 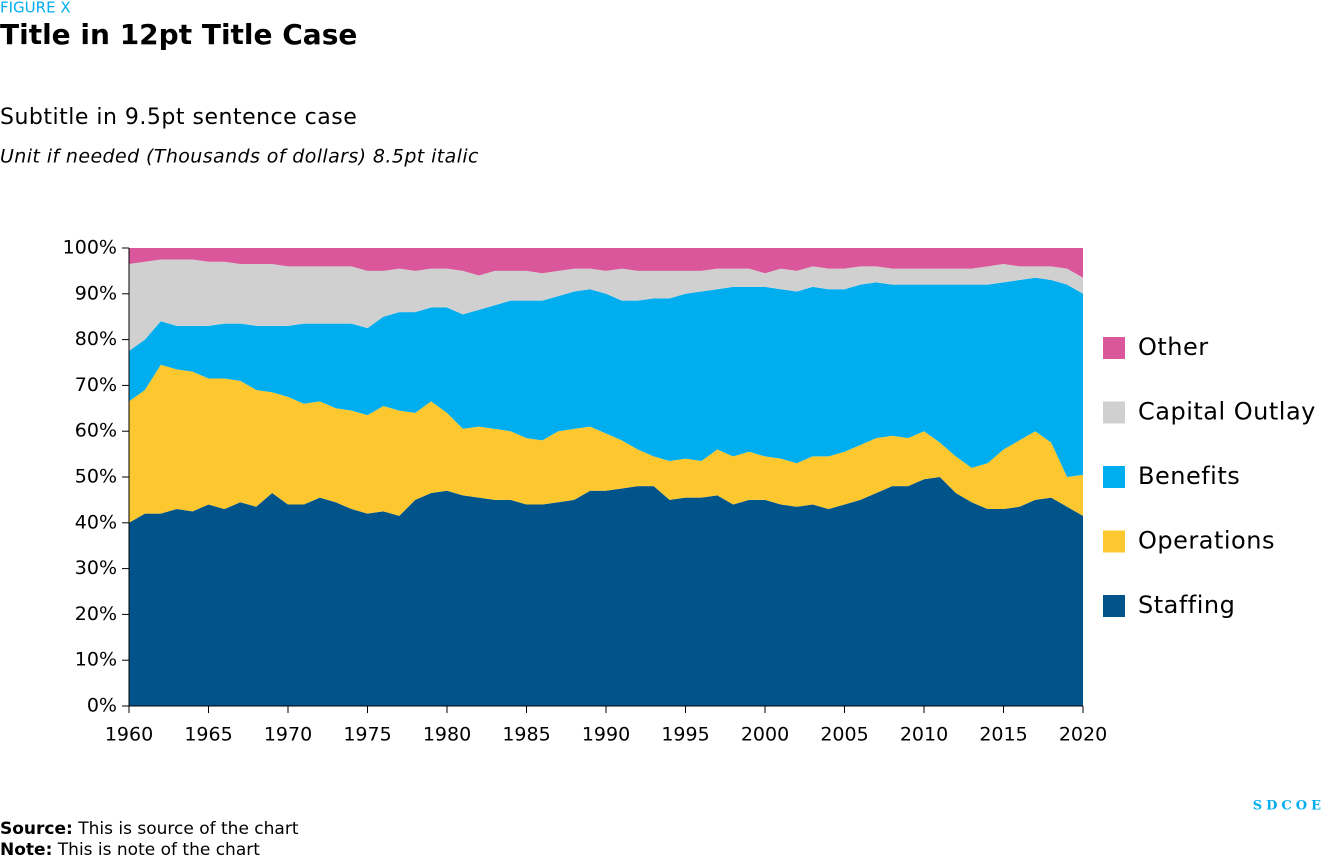 What do you see at coordinates (96, 293) in the screenshot?
I see `y-tick-label: 90%` at bounding box center [96, 293].